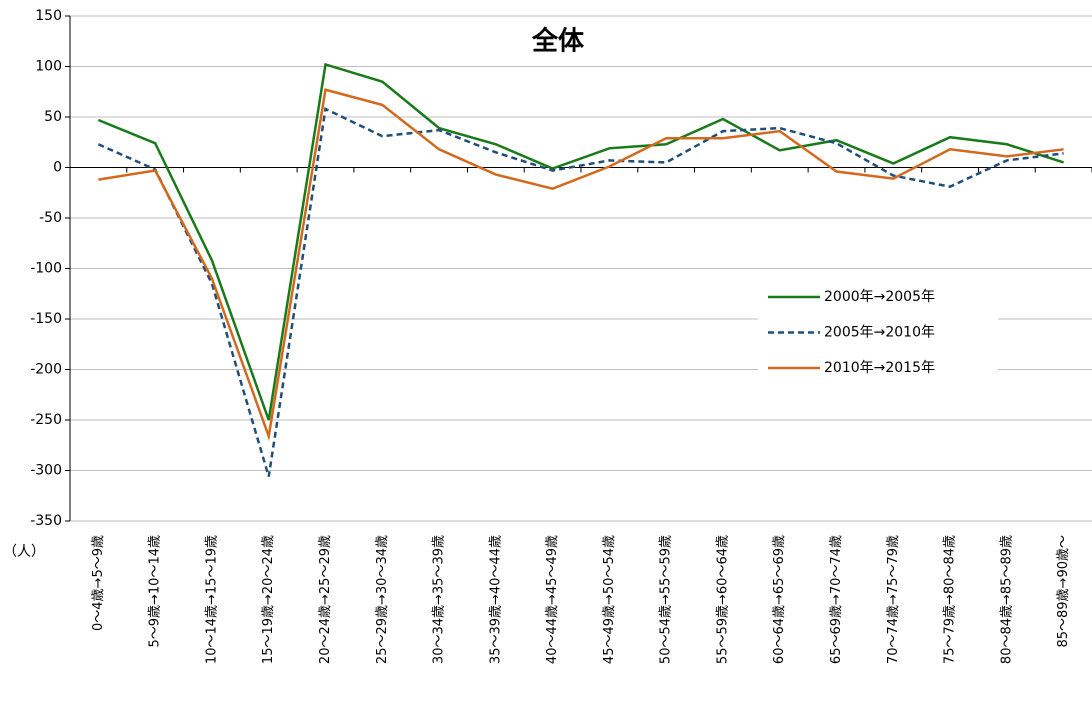 Image resolution: width=1092 pixels, height=726 pixels. I want to click on x-tick-label: 15～19歳→20～24歳, so click(268, 599).